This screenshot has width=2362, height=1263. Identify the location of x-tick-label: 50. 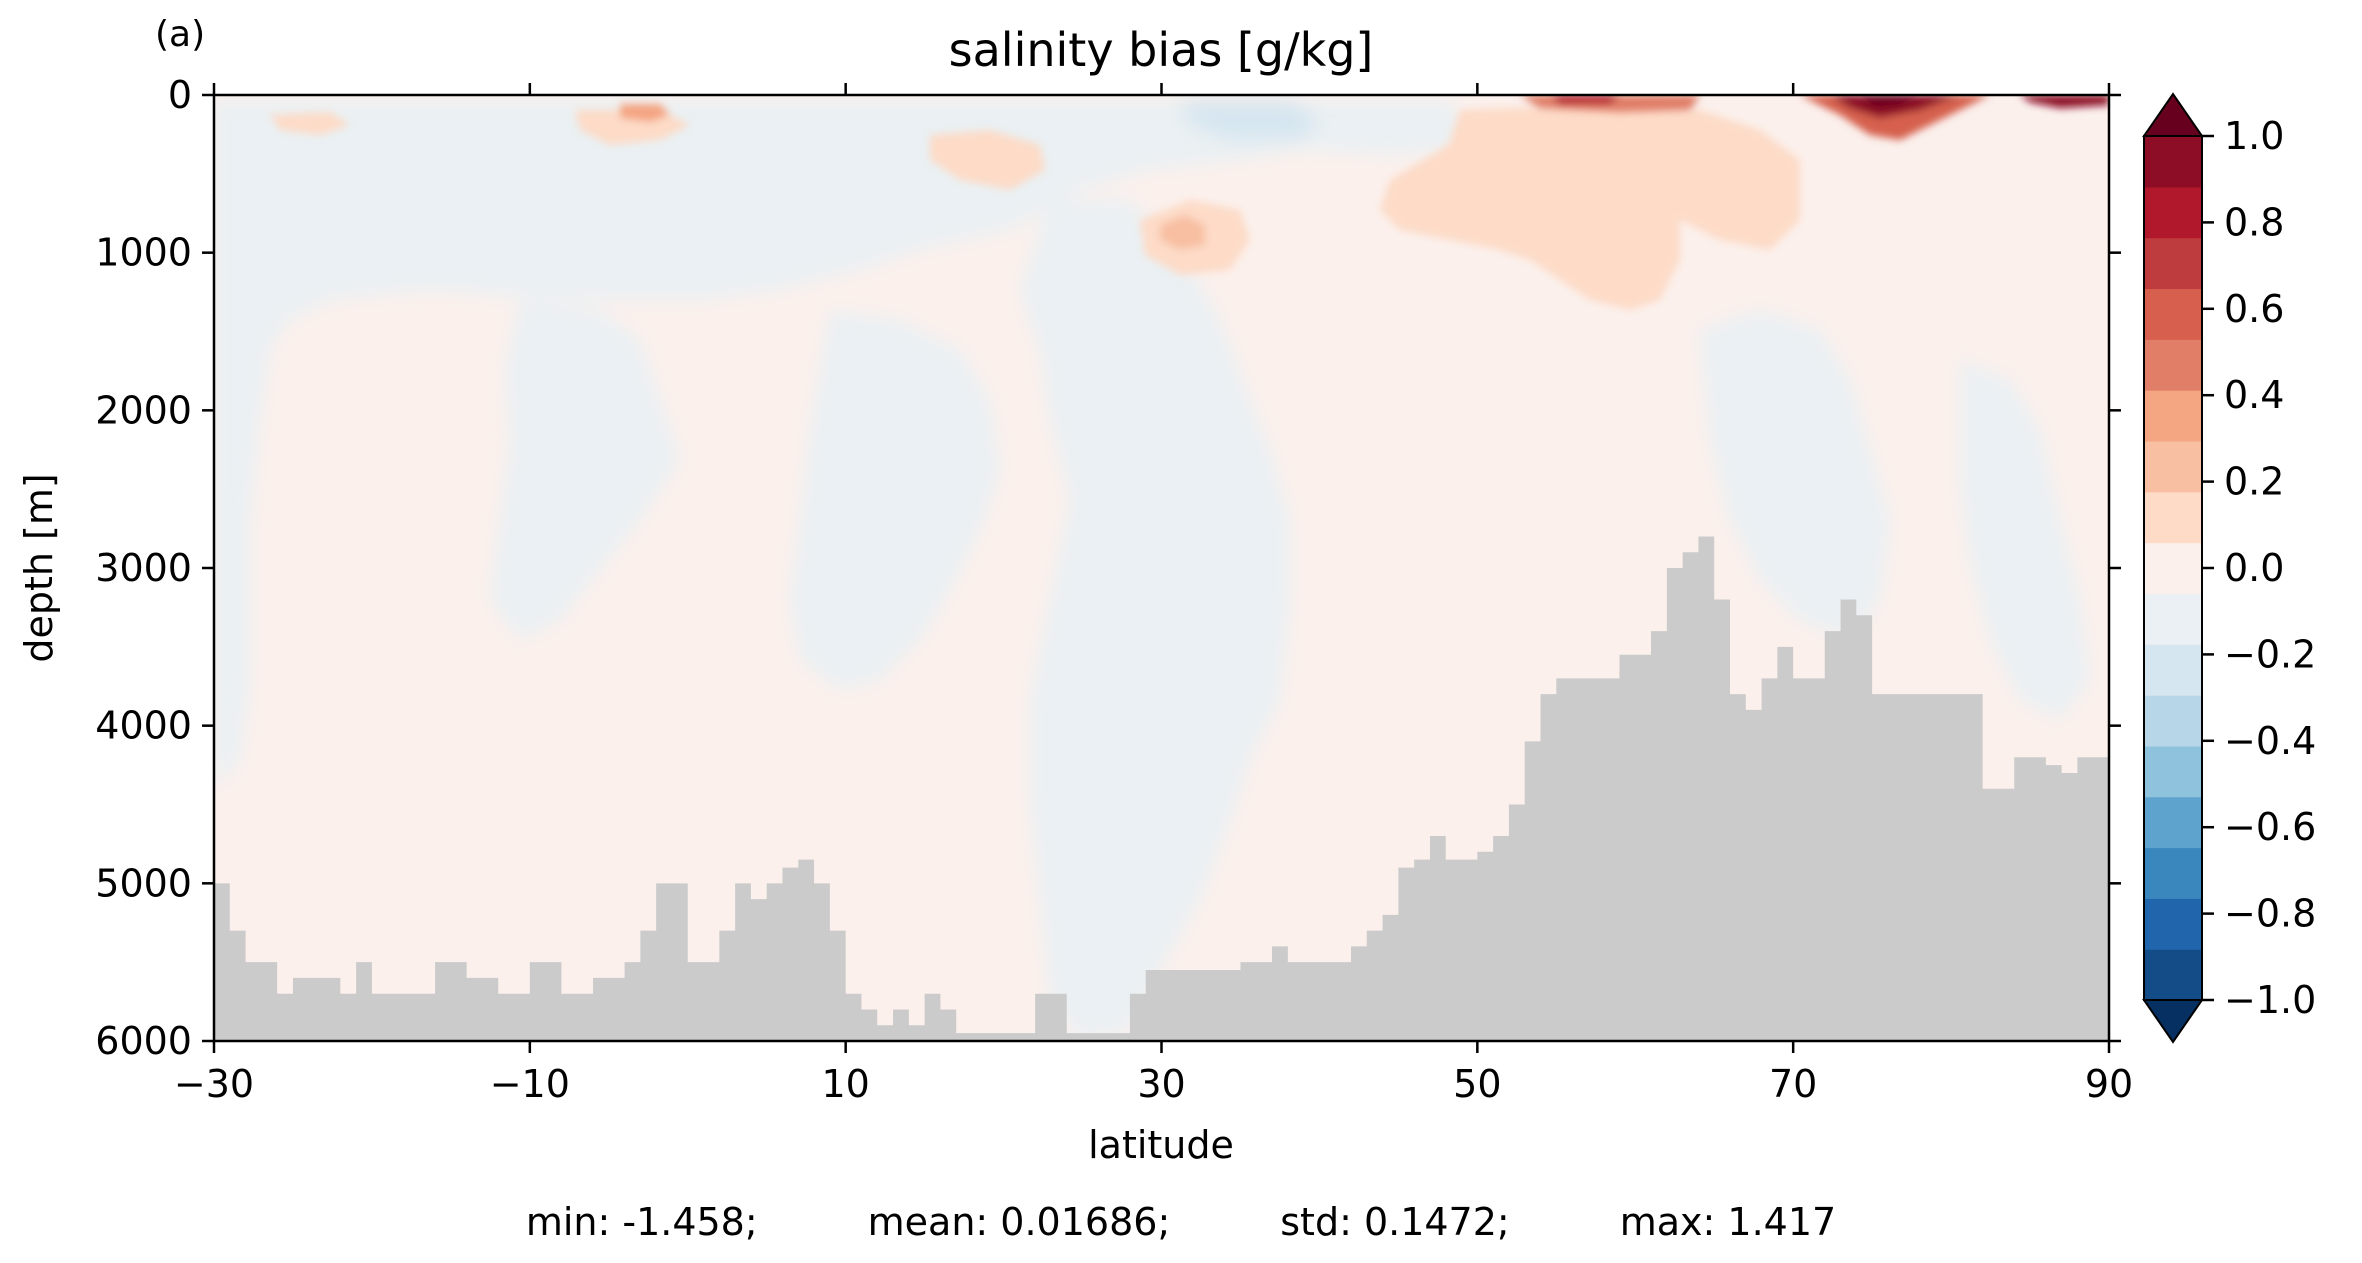
(1477, 1084).